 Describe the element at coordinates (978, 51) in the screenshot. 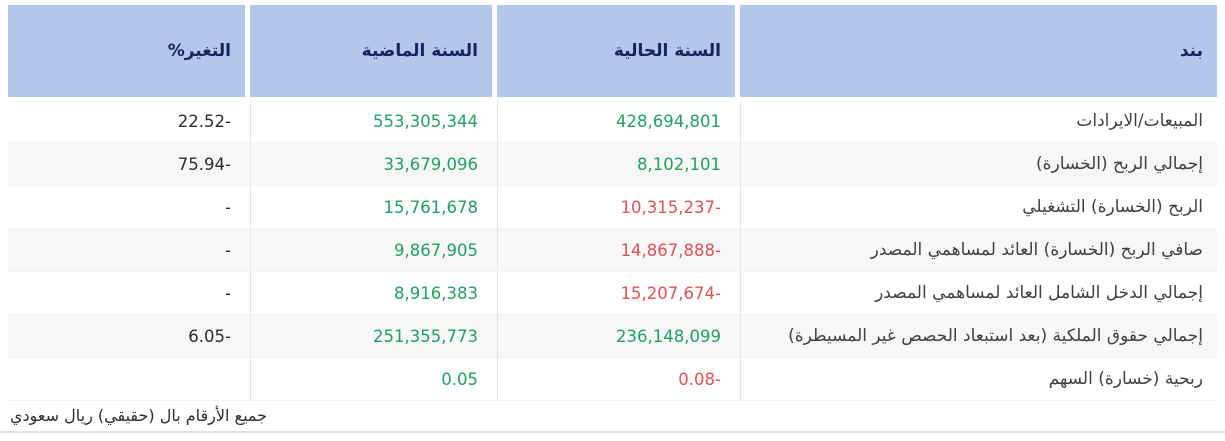

I see `header-item: بند` at that location.